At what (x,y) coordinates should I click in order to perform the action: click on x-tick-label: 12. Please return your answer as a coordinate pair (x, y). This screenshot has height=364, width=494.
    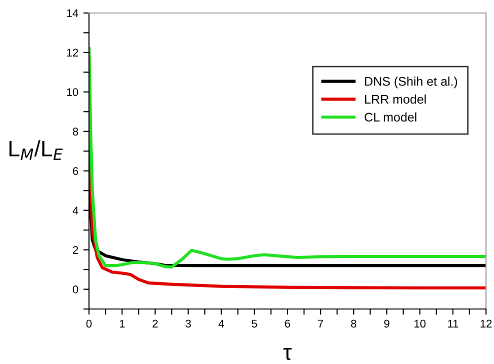
    Looking at the image, I should click on (486, 324).